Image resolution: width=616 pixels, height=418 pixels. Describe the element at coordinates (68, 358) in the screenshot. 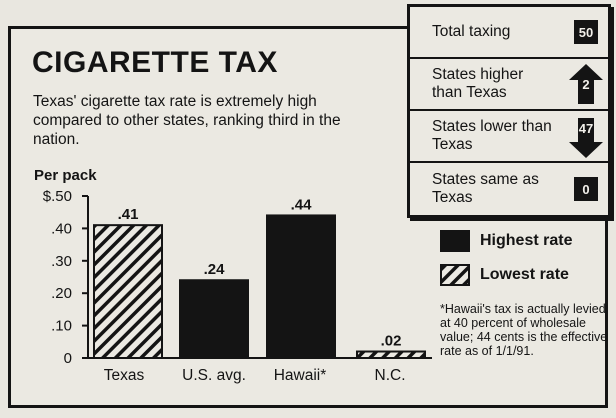

I see `y-tick-label: 0` at that location.